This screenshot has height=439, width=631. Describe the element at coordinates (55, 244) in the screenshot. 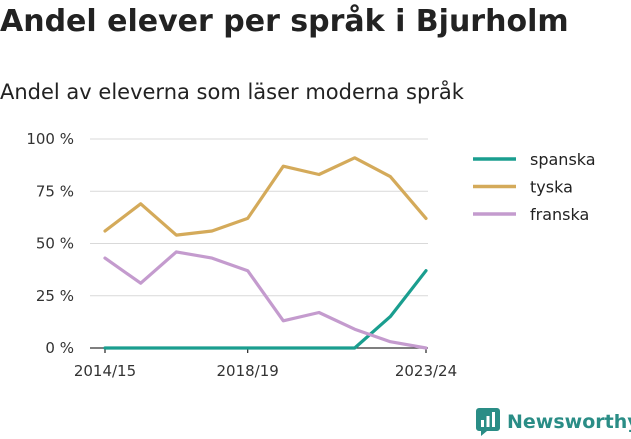

I see `y-tick-label: 50 %` at that location.